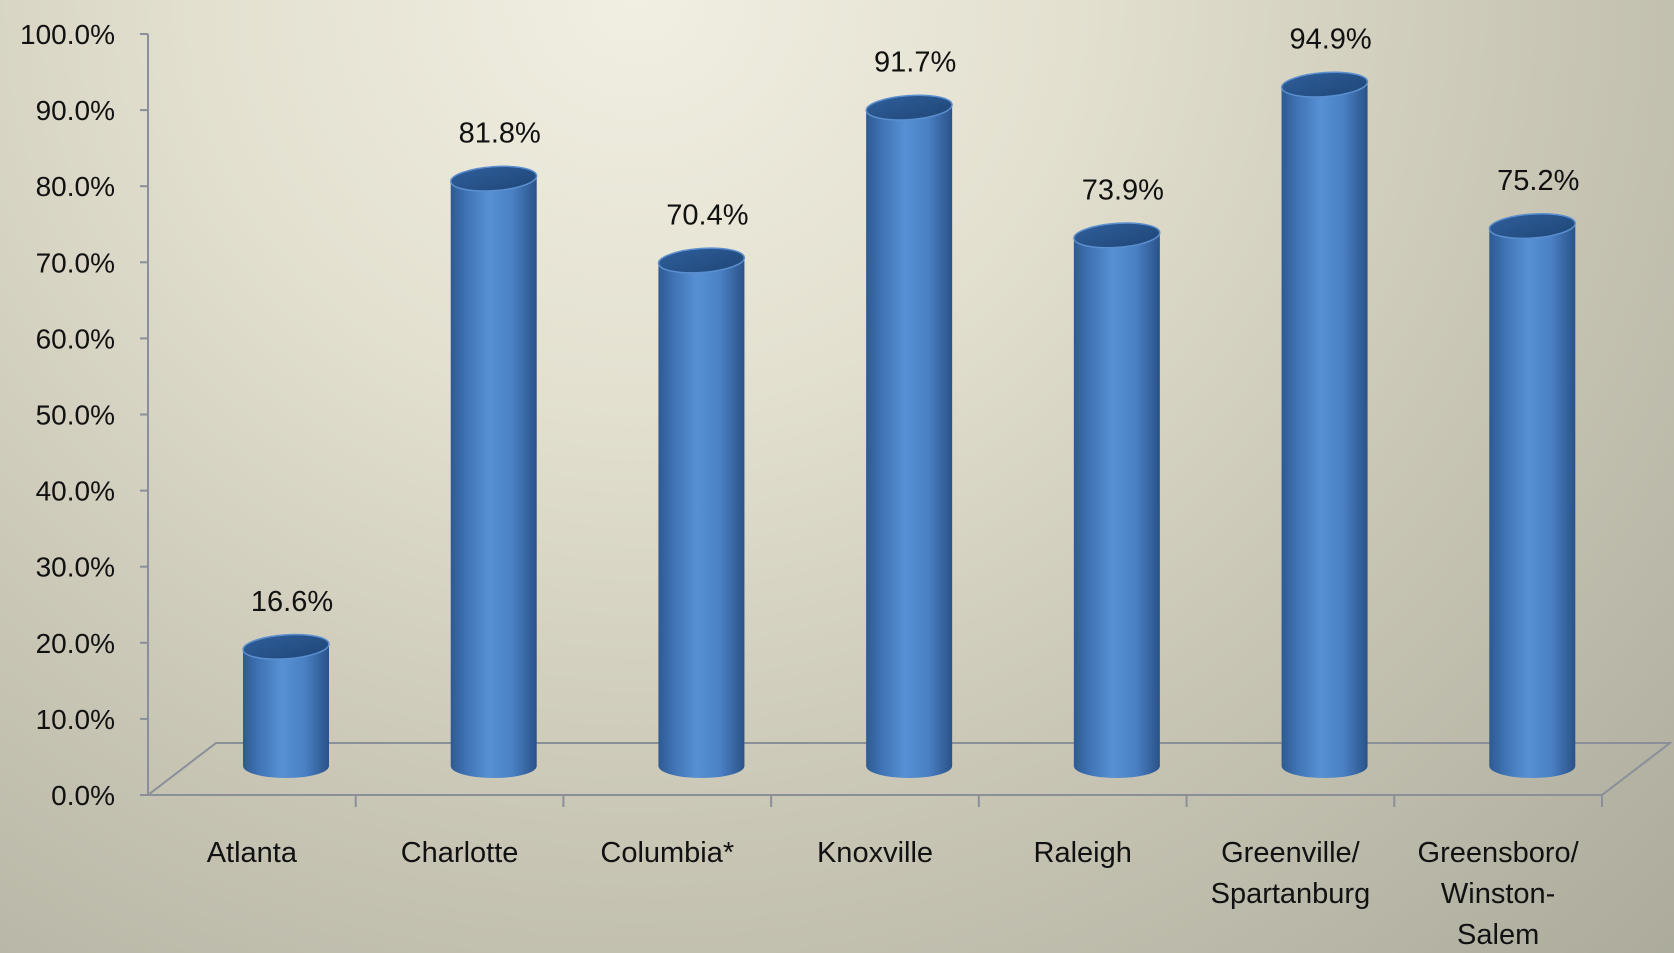  Describe the element at coordinates (978, 801) in the screenshot. I see `x-axis-ticks` at that location.